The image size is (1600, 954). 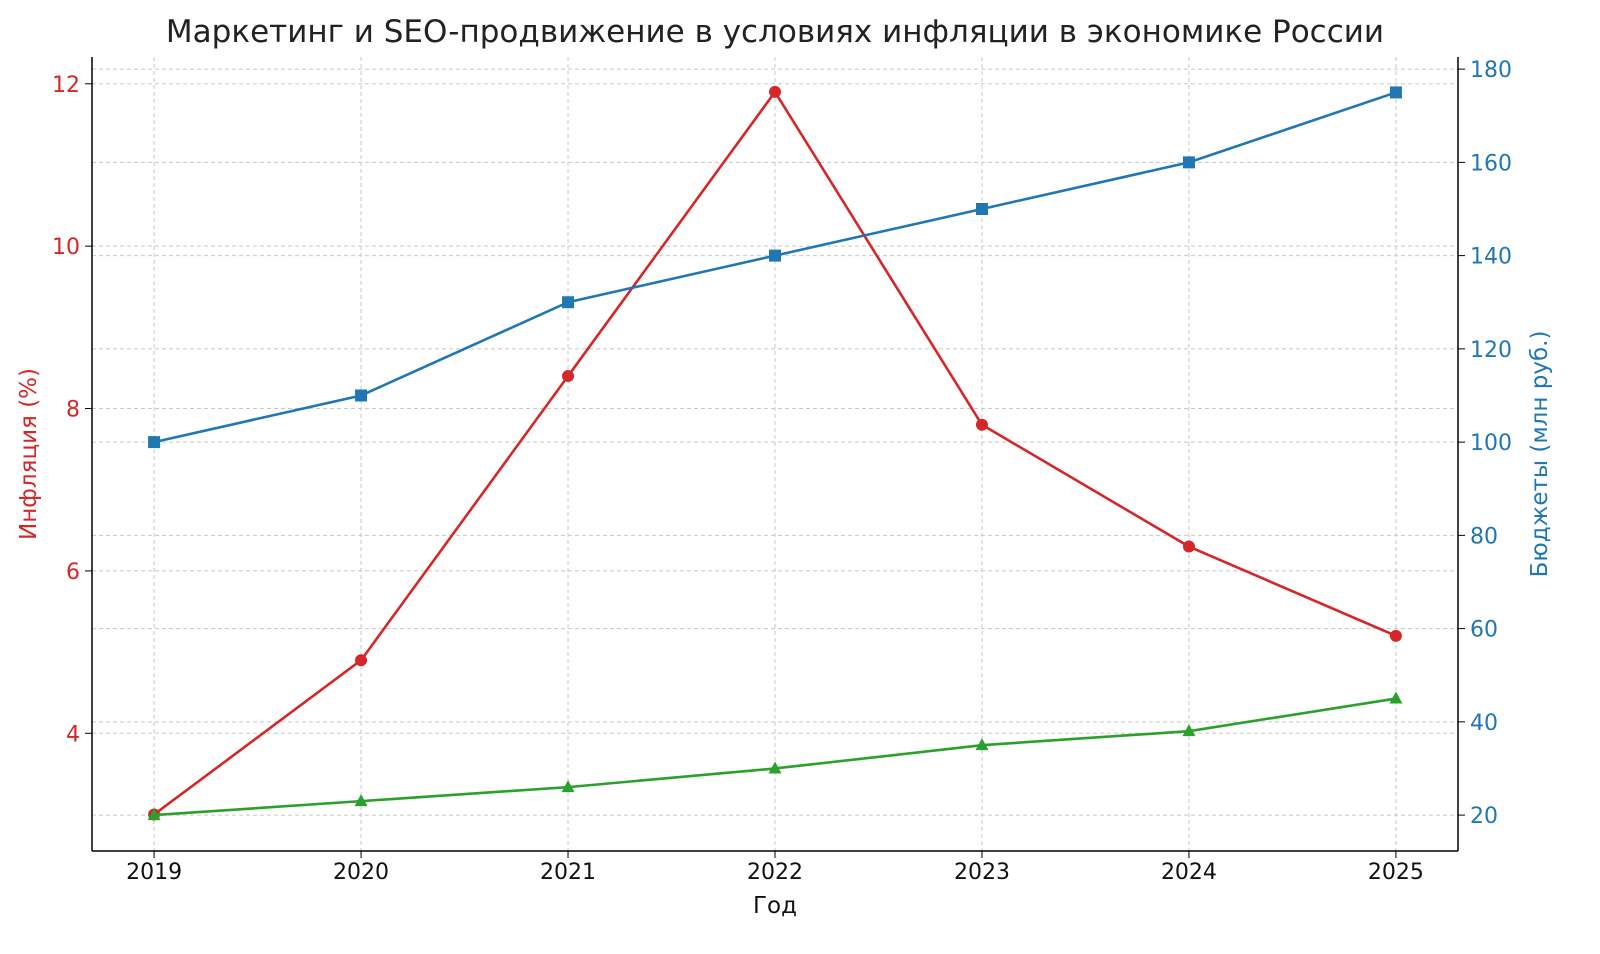 I want to click on x-tick-label: 2022, so click(x=775, y=872).